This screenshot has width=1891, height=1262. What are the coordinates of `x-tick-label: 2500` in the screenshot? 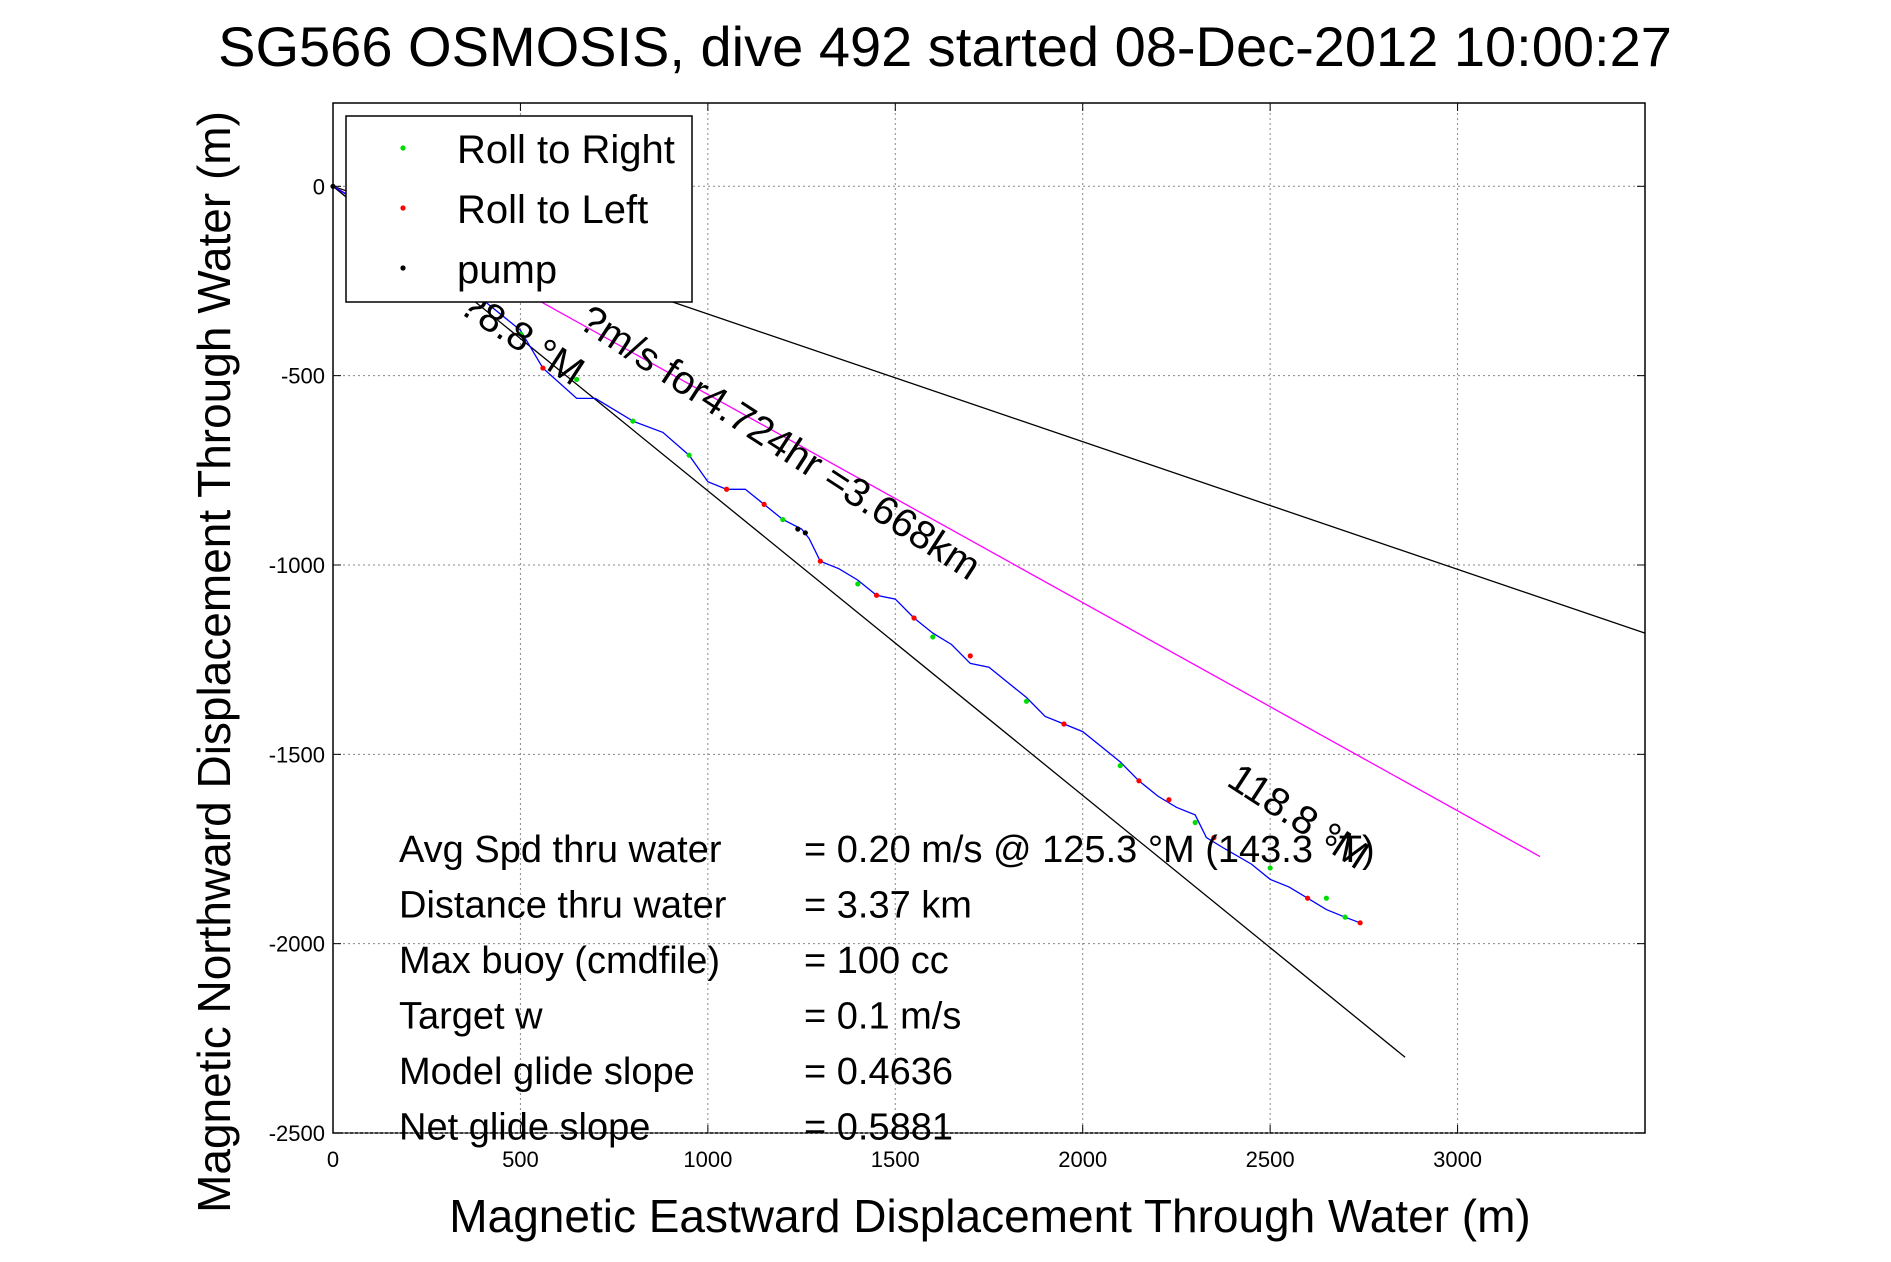 It's located at (1270, 1159).